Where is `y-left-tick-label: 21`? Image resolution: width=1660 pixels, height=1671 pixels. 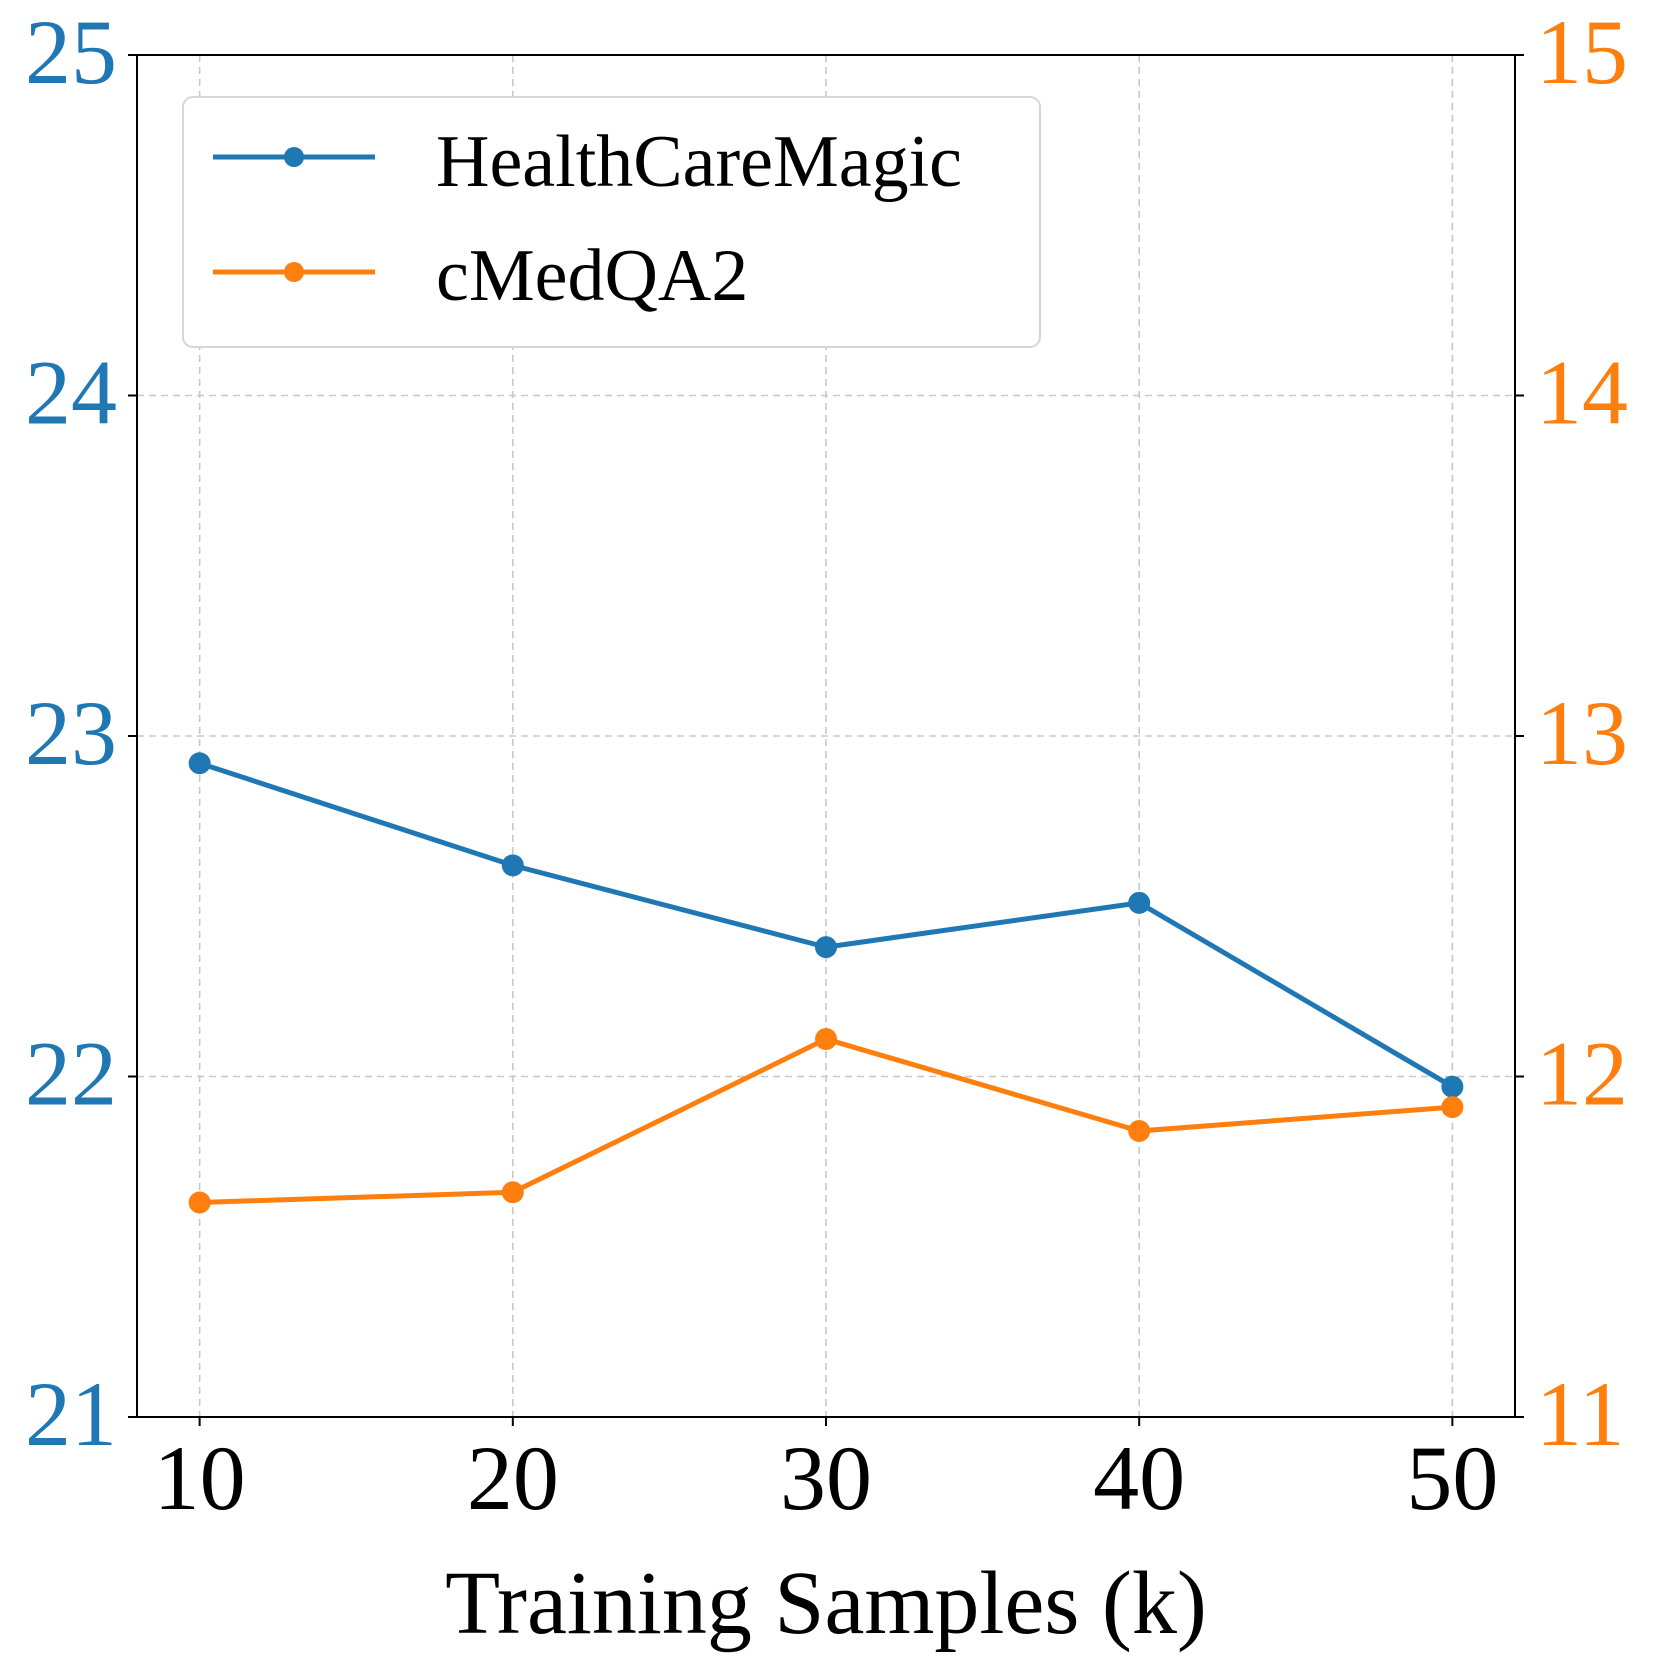 y-left-tick-label: 21 is located at coordinates (71, 1414).